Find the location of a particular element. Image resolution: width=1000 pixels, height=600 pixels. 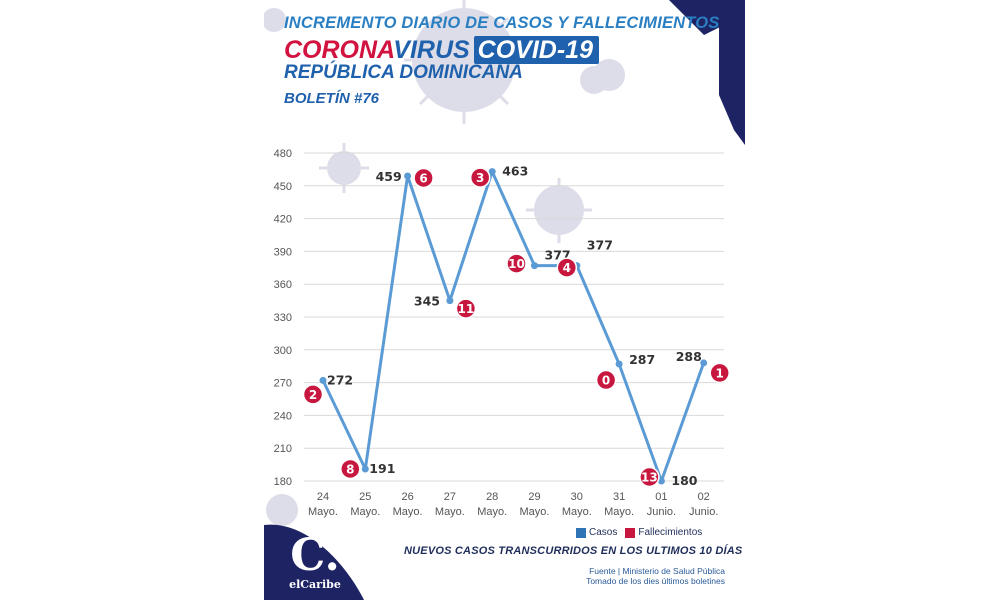

x-tick-label-day: 25 is located at coordinates (365, 497).